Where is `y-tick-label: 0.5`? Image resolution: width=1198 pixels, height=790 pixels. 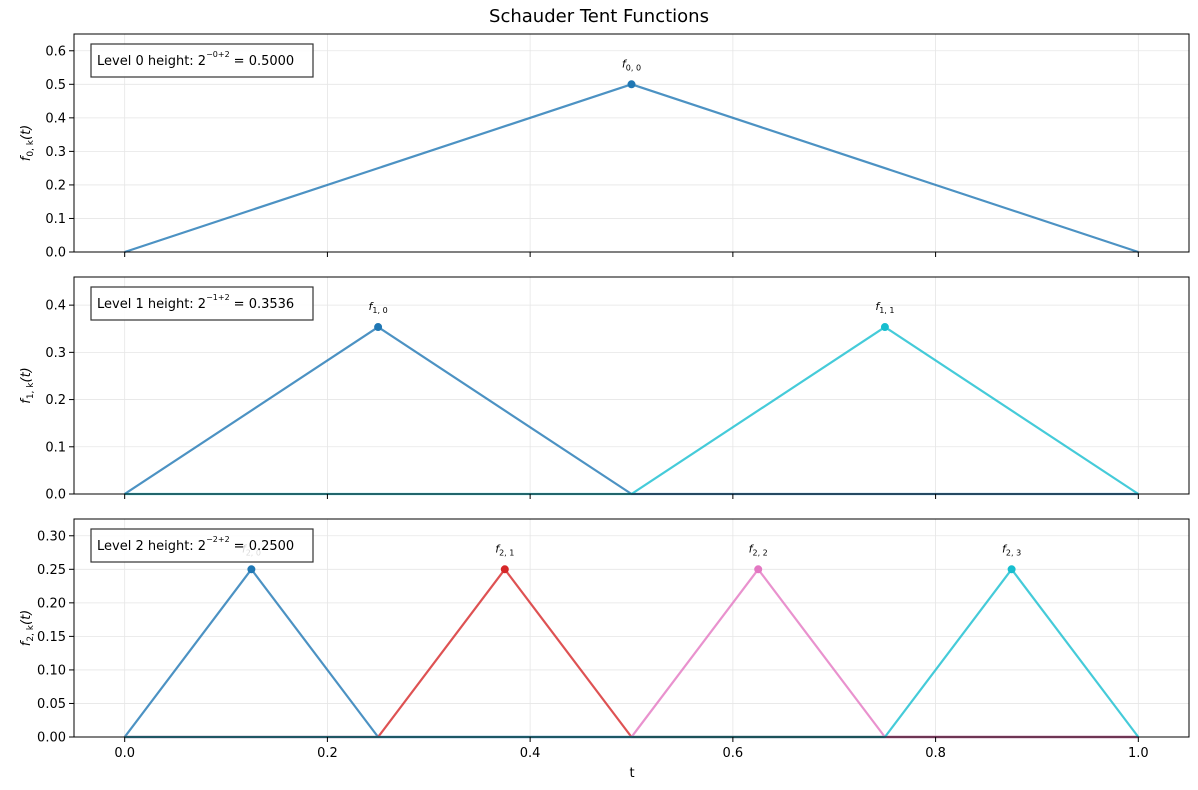 y-tick-label: 0.5 is located at coordinates (55, 85).